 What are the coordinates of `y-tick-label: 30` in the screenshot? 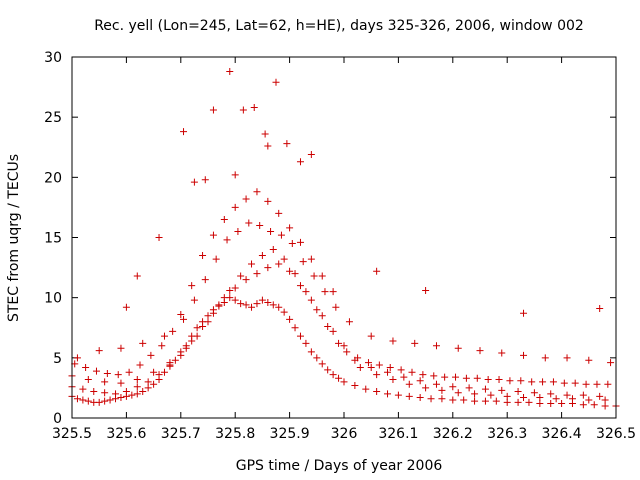 It's located at (53, 58).